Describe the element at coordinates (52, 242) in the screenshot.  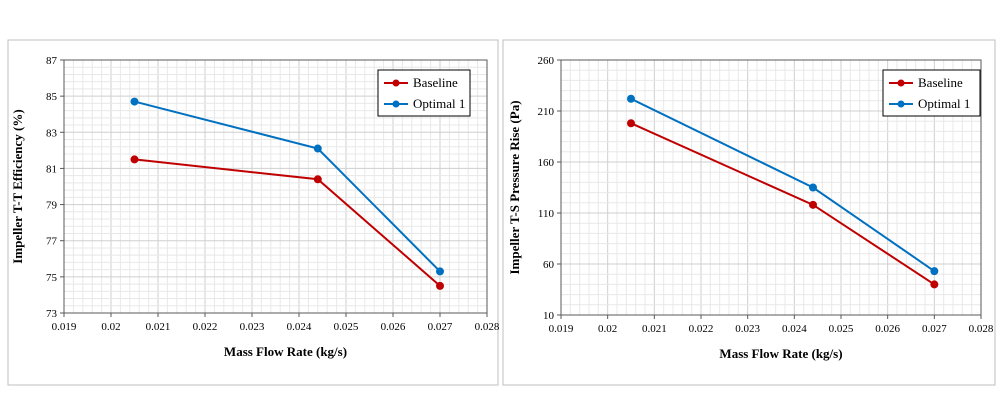
I see `y-tick-label: 77` at that location.